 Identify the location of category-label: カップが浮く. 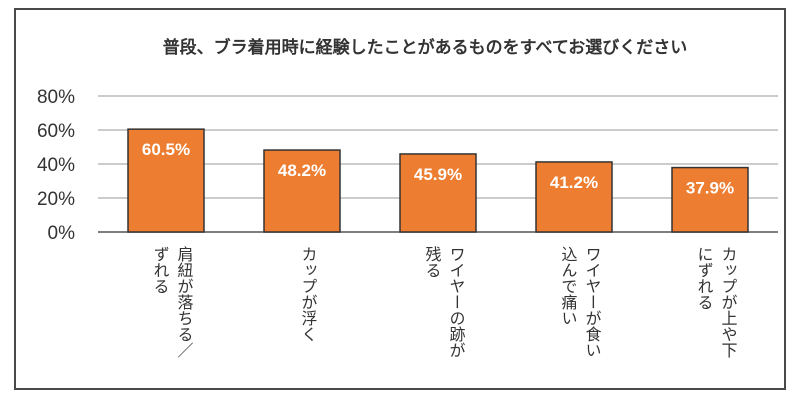
(308, 294).